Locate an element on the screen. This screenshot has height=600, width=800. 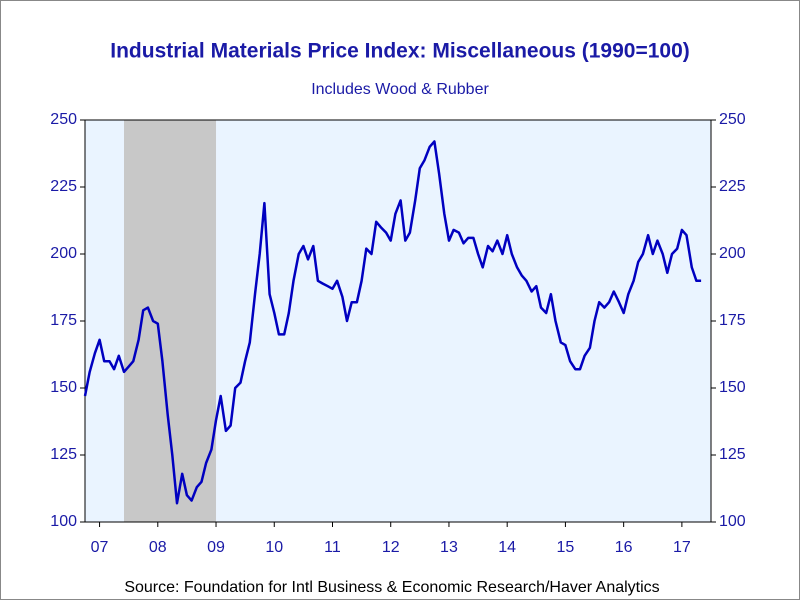
y2-tick-label: 100 is located at coordinates (732, 521).